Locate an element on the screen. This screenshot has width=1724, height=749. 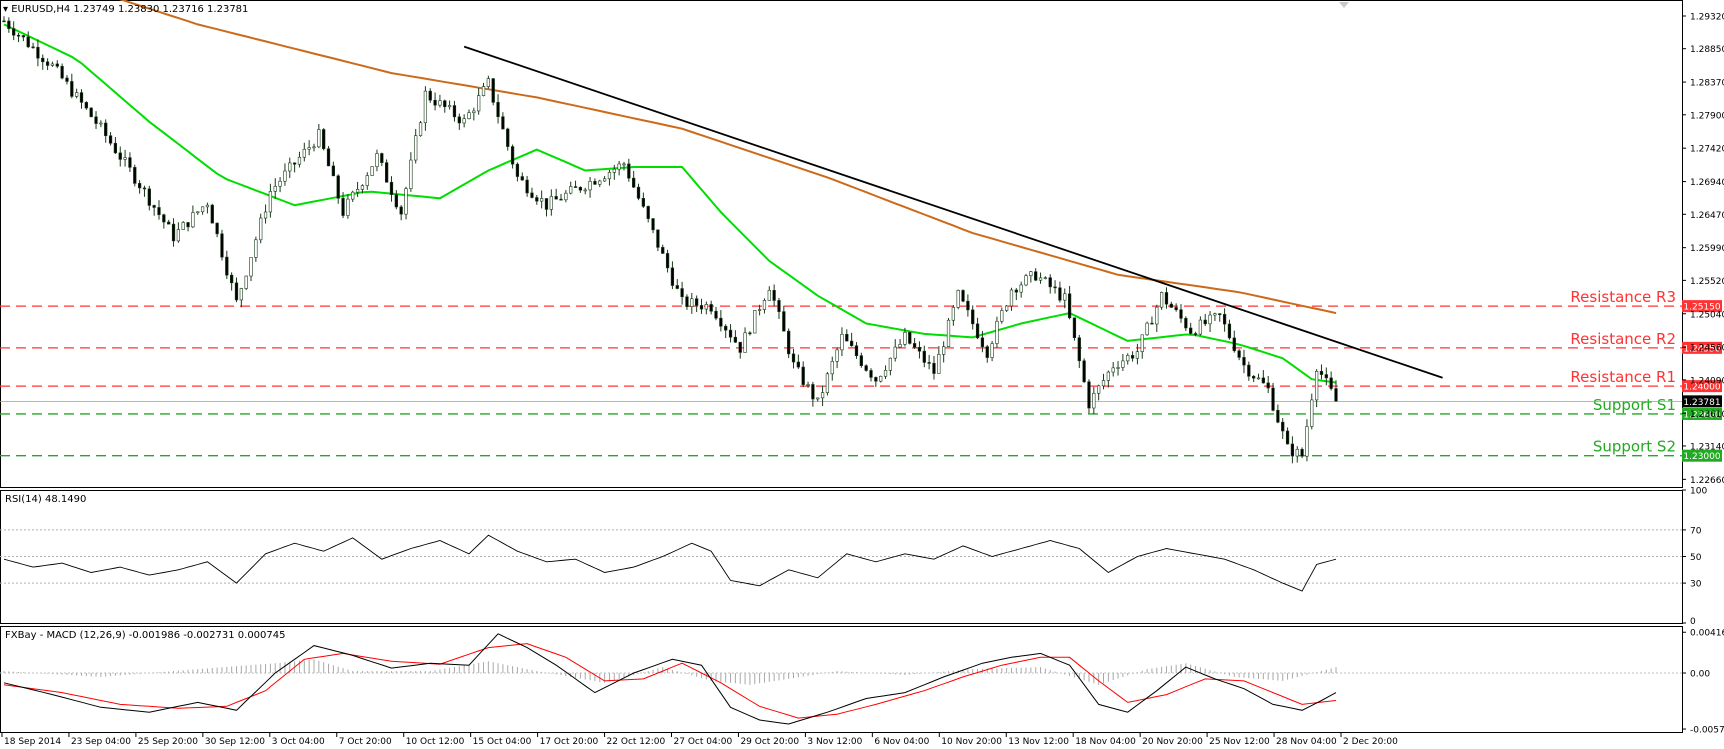
time-tick-label: 6 Nov 04:00 is located at coordinates (901, 742).